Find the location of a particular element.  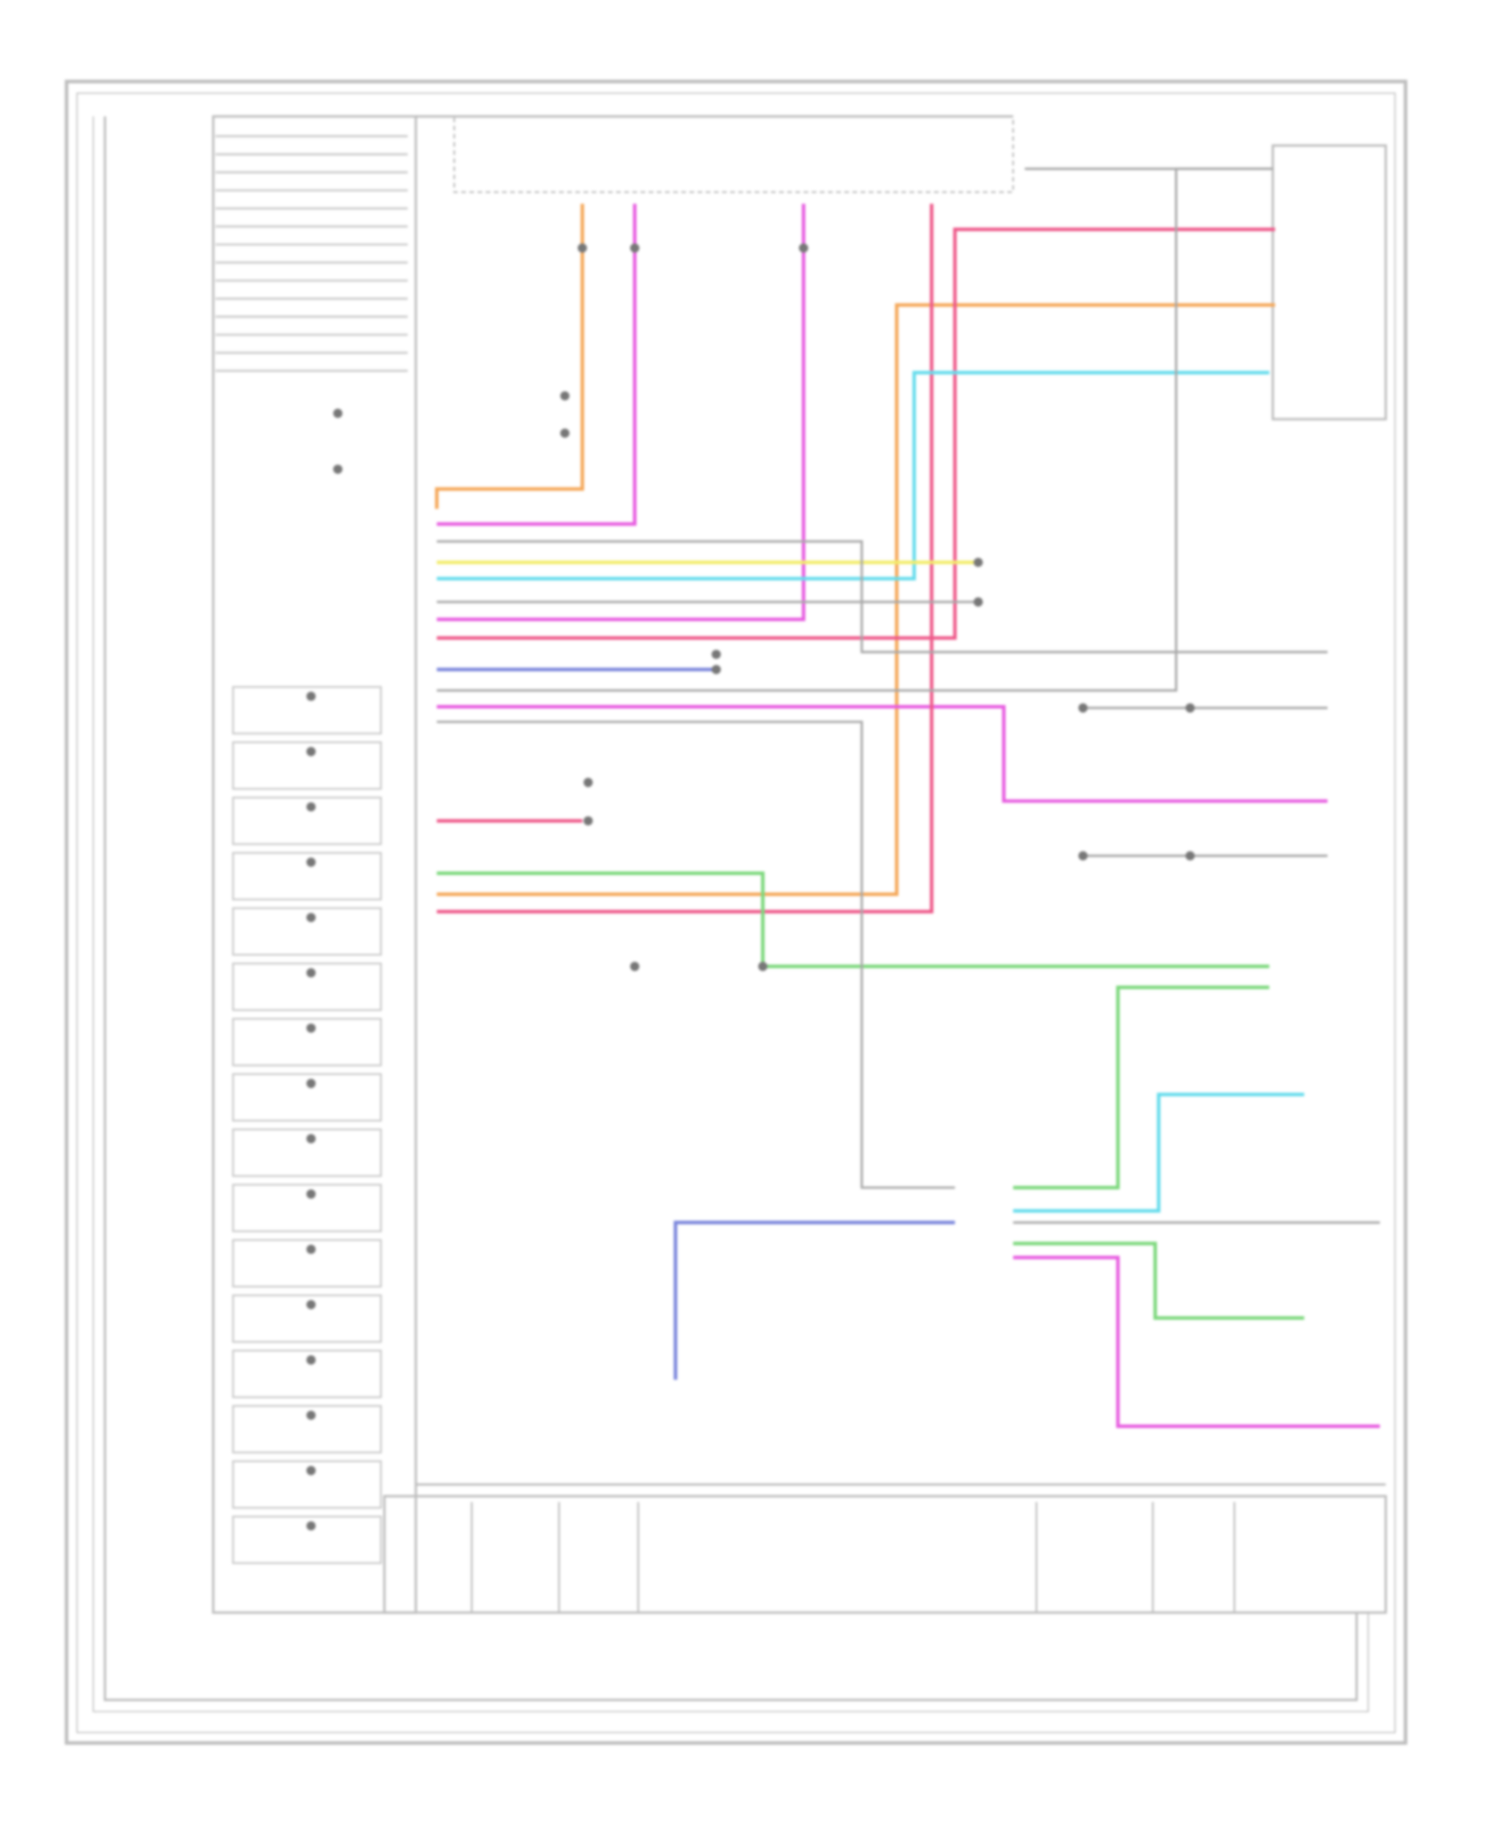

left-harness-lines is located at coordinates (311, 254).